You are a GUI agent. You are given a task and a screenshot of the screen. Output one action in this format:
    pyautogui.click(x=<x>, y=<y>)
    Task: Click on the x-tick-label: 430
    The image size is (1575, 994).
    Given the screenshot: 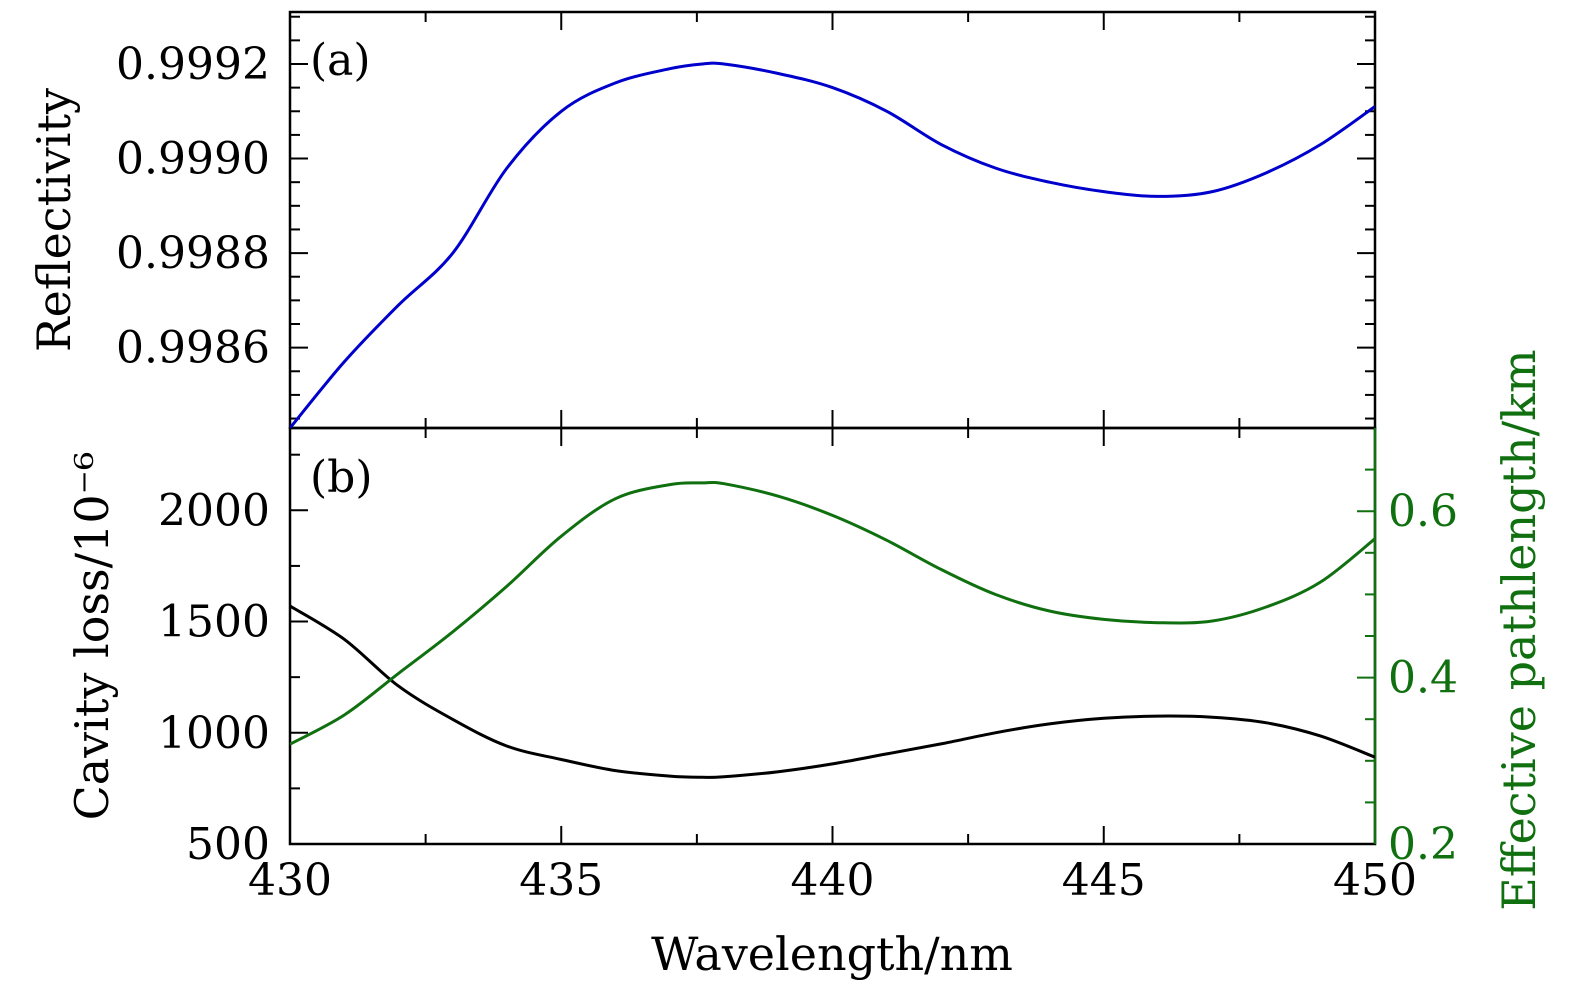 What is the action you would take?
    pyautogui.click(x=290, y=880)
    